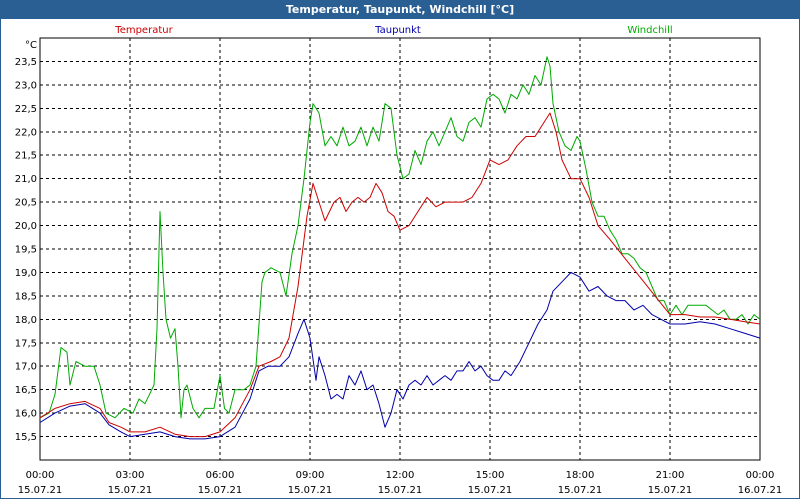  I want to click on y-axis-unit-label: °C, so click(31, 45).